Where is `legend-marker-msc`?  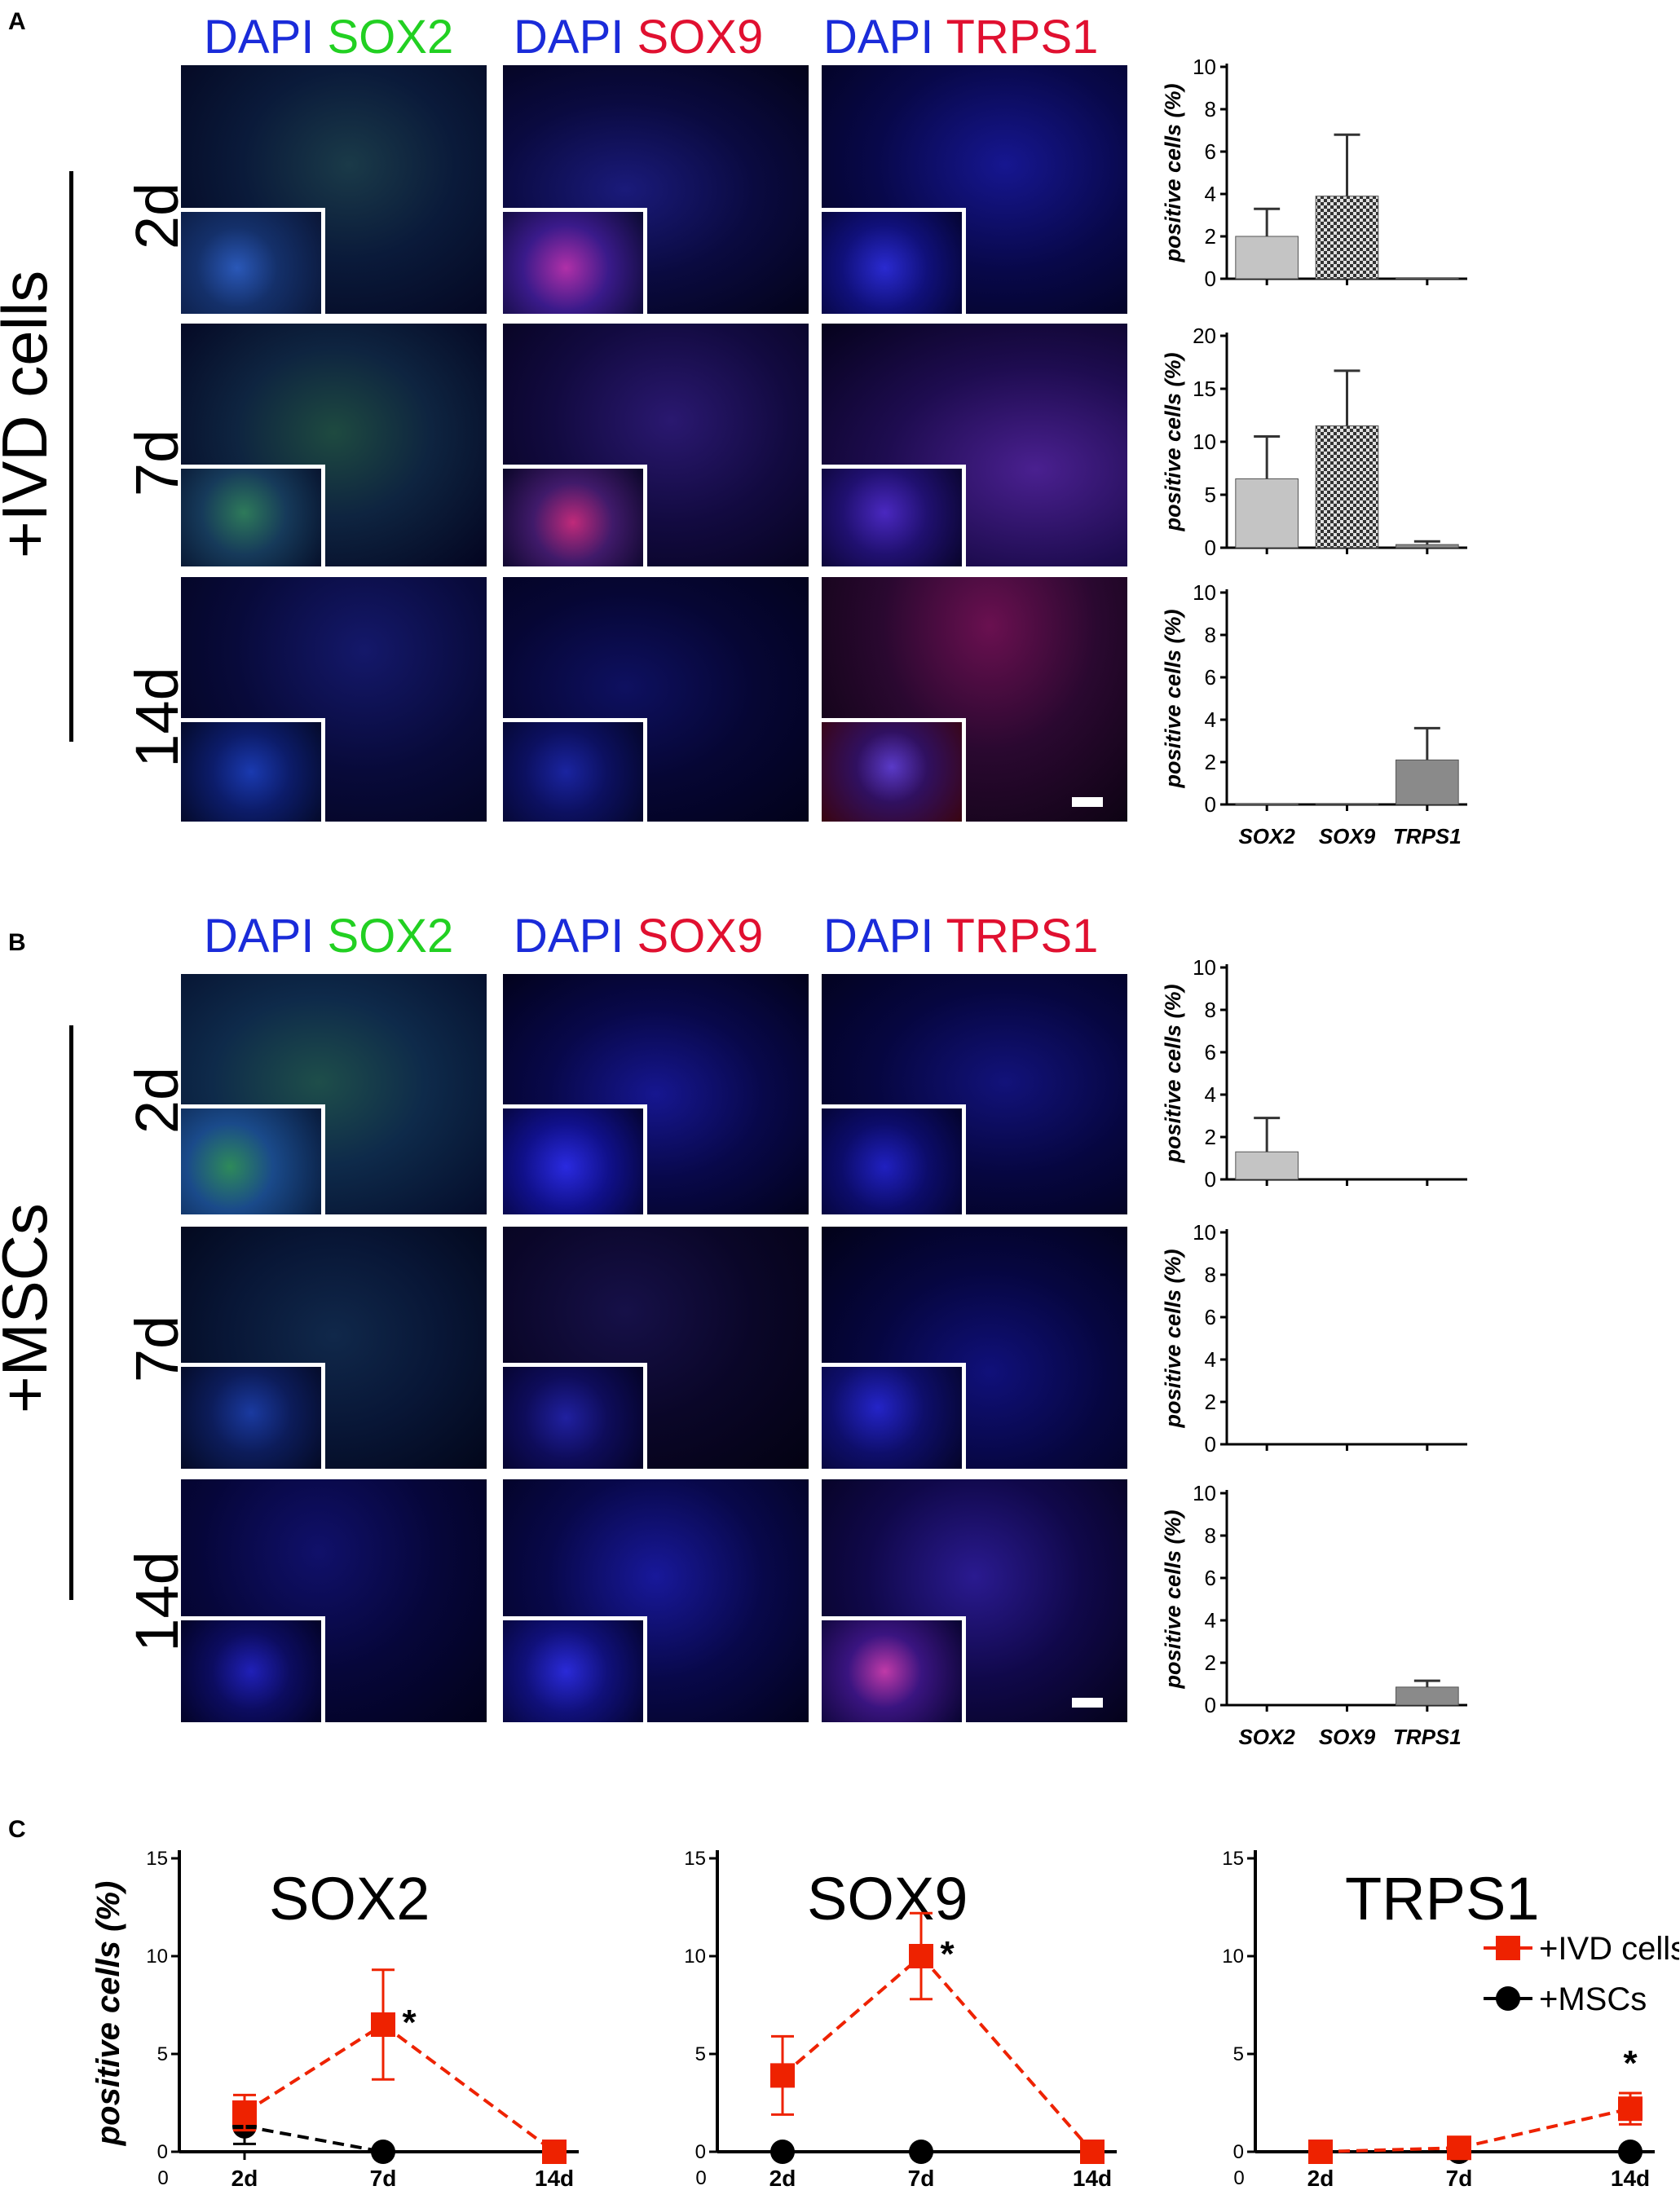
legend-marker-msc is located at coordinates (1508, 1998).